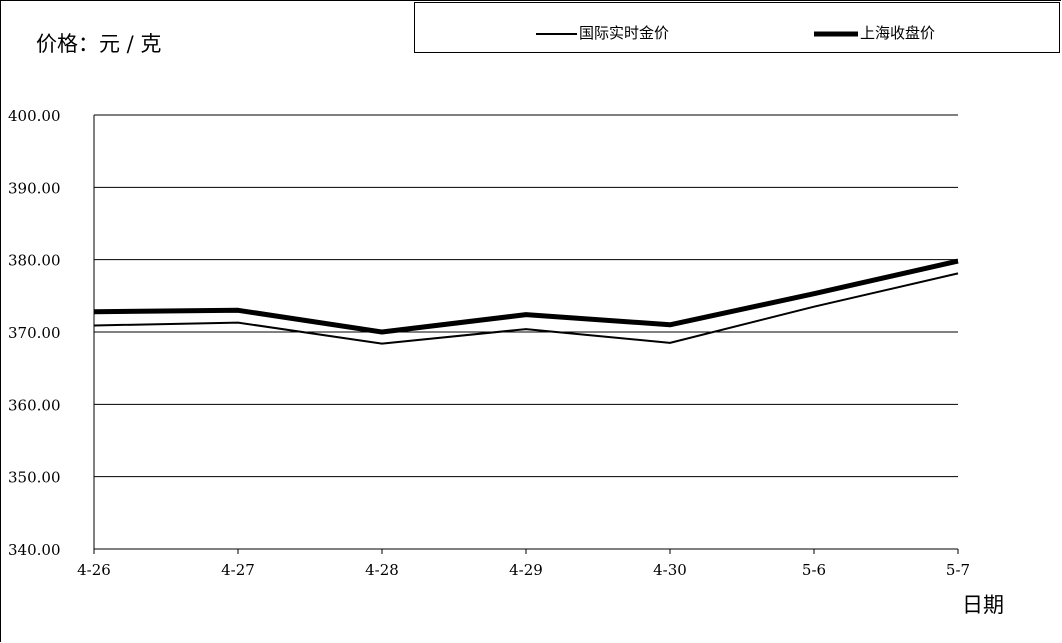 The width and height of the screenshot is (1062, 643). What do you see at coordinates (958, 570) in the screenshot?
I see `x-tick-label: 5-7` at bounding box center [958, 570].